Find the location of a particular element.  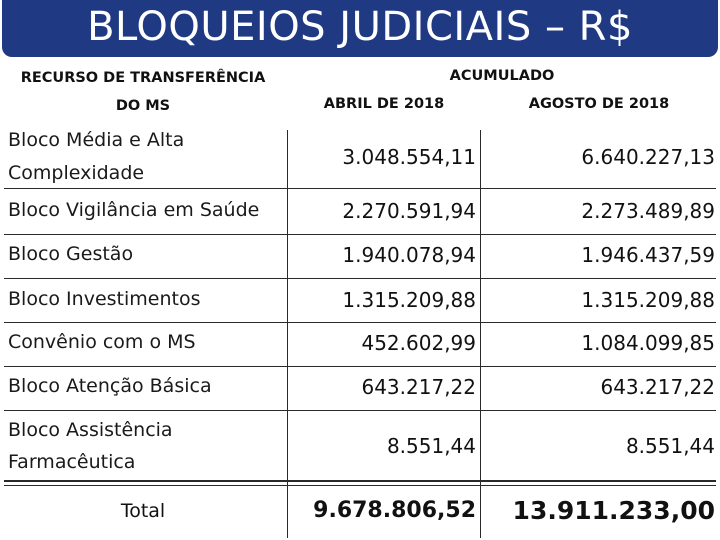

row-label: Bloco Vigilância em Saúde is located at coordinates (134, 210).